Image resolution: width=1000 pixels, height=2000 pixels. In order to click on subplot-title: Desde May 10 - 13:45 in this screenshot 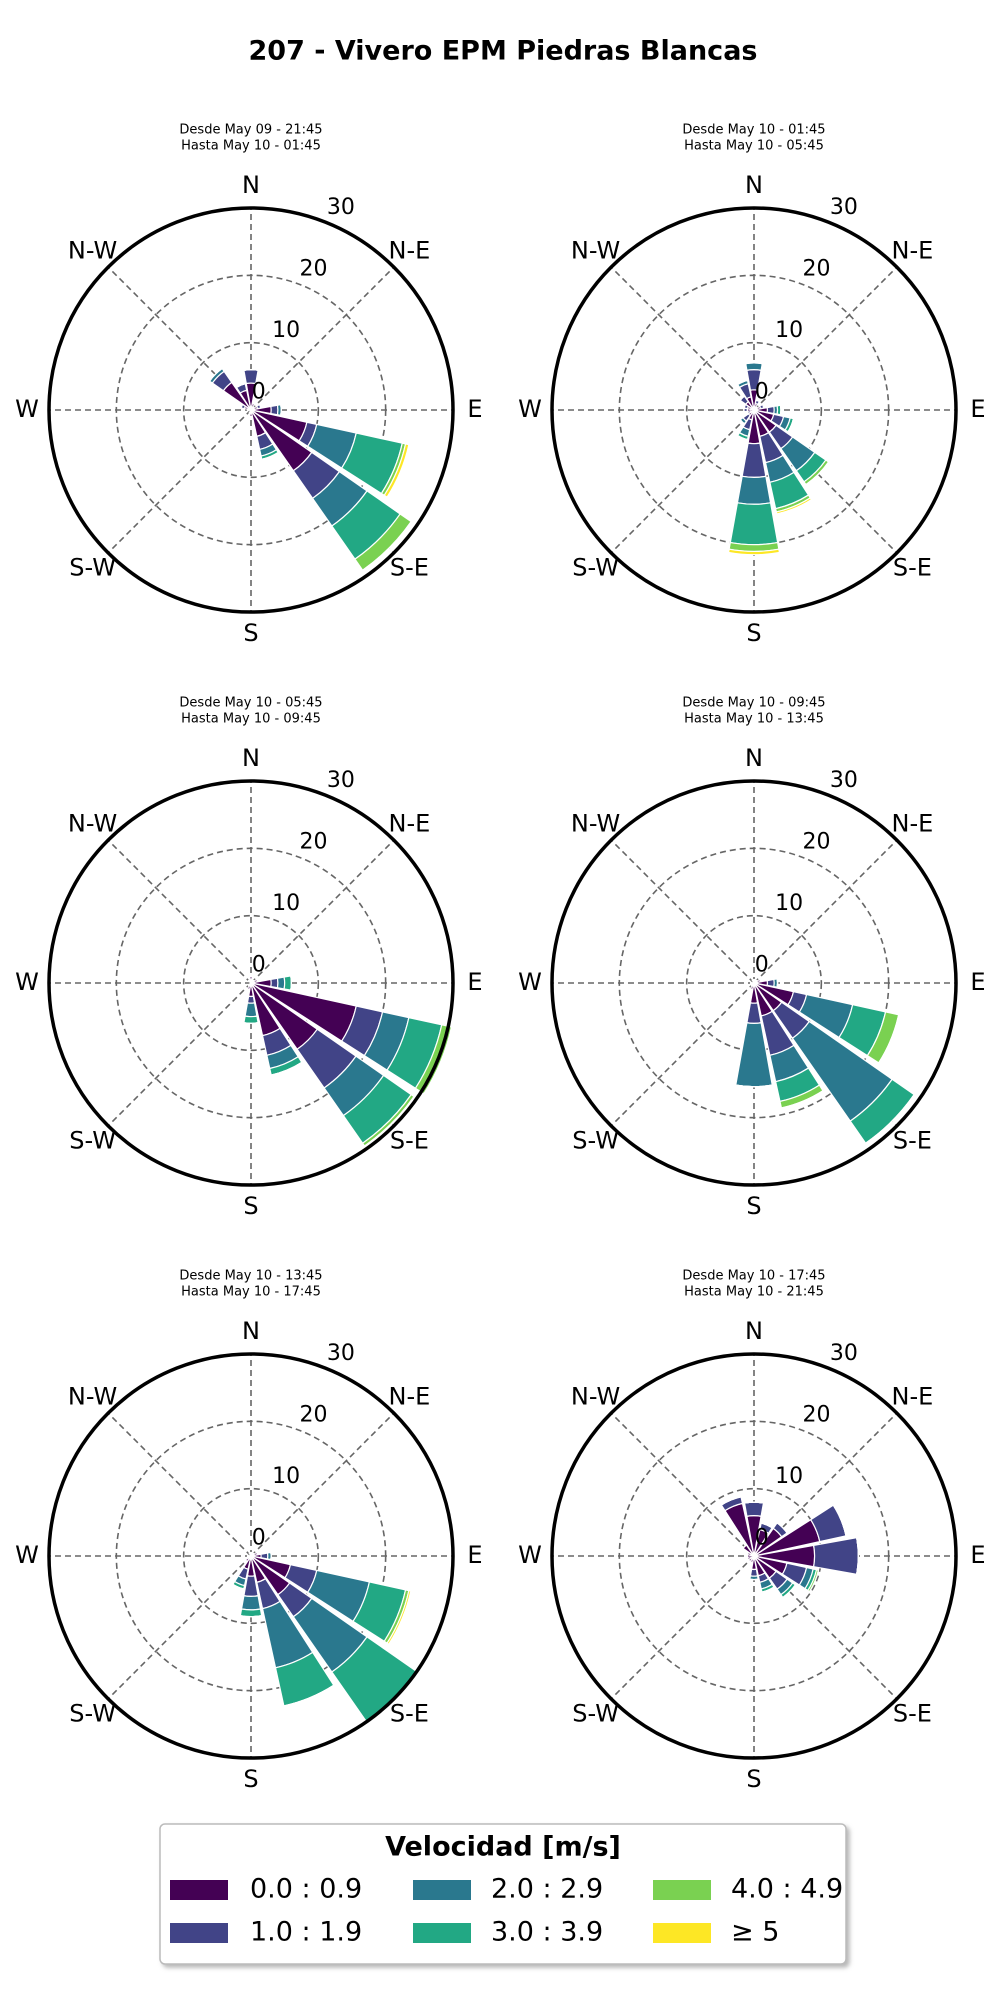, I will do `click(250, 1276)`.